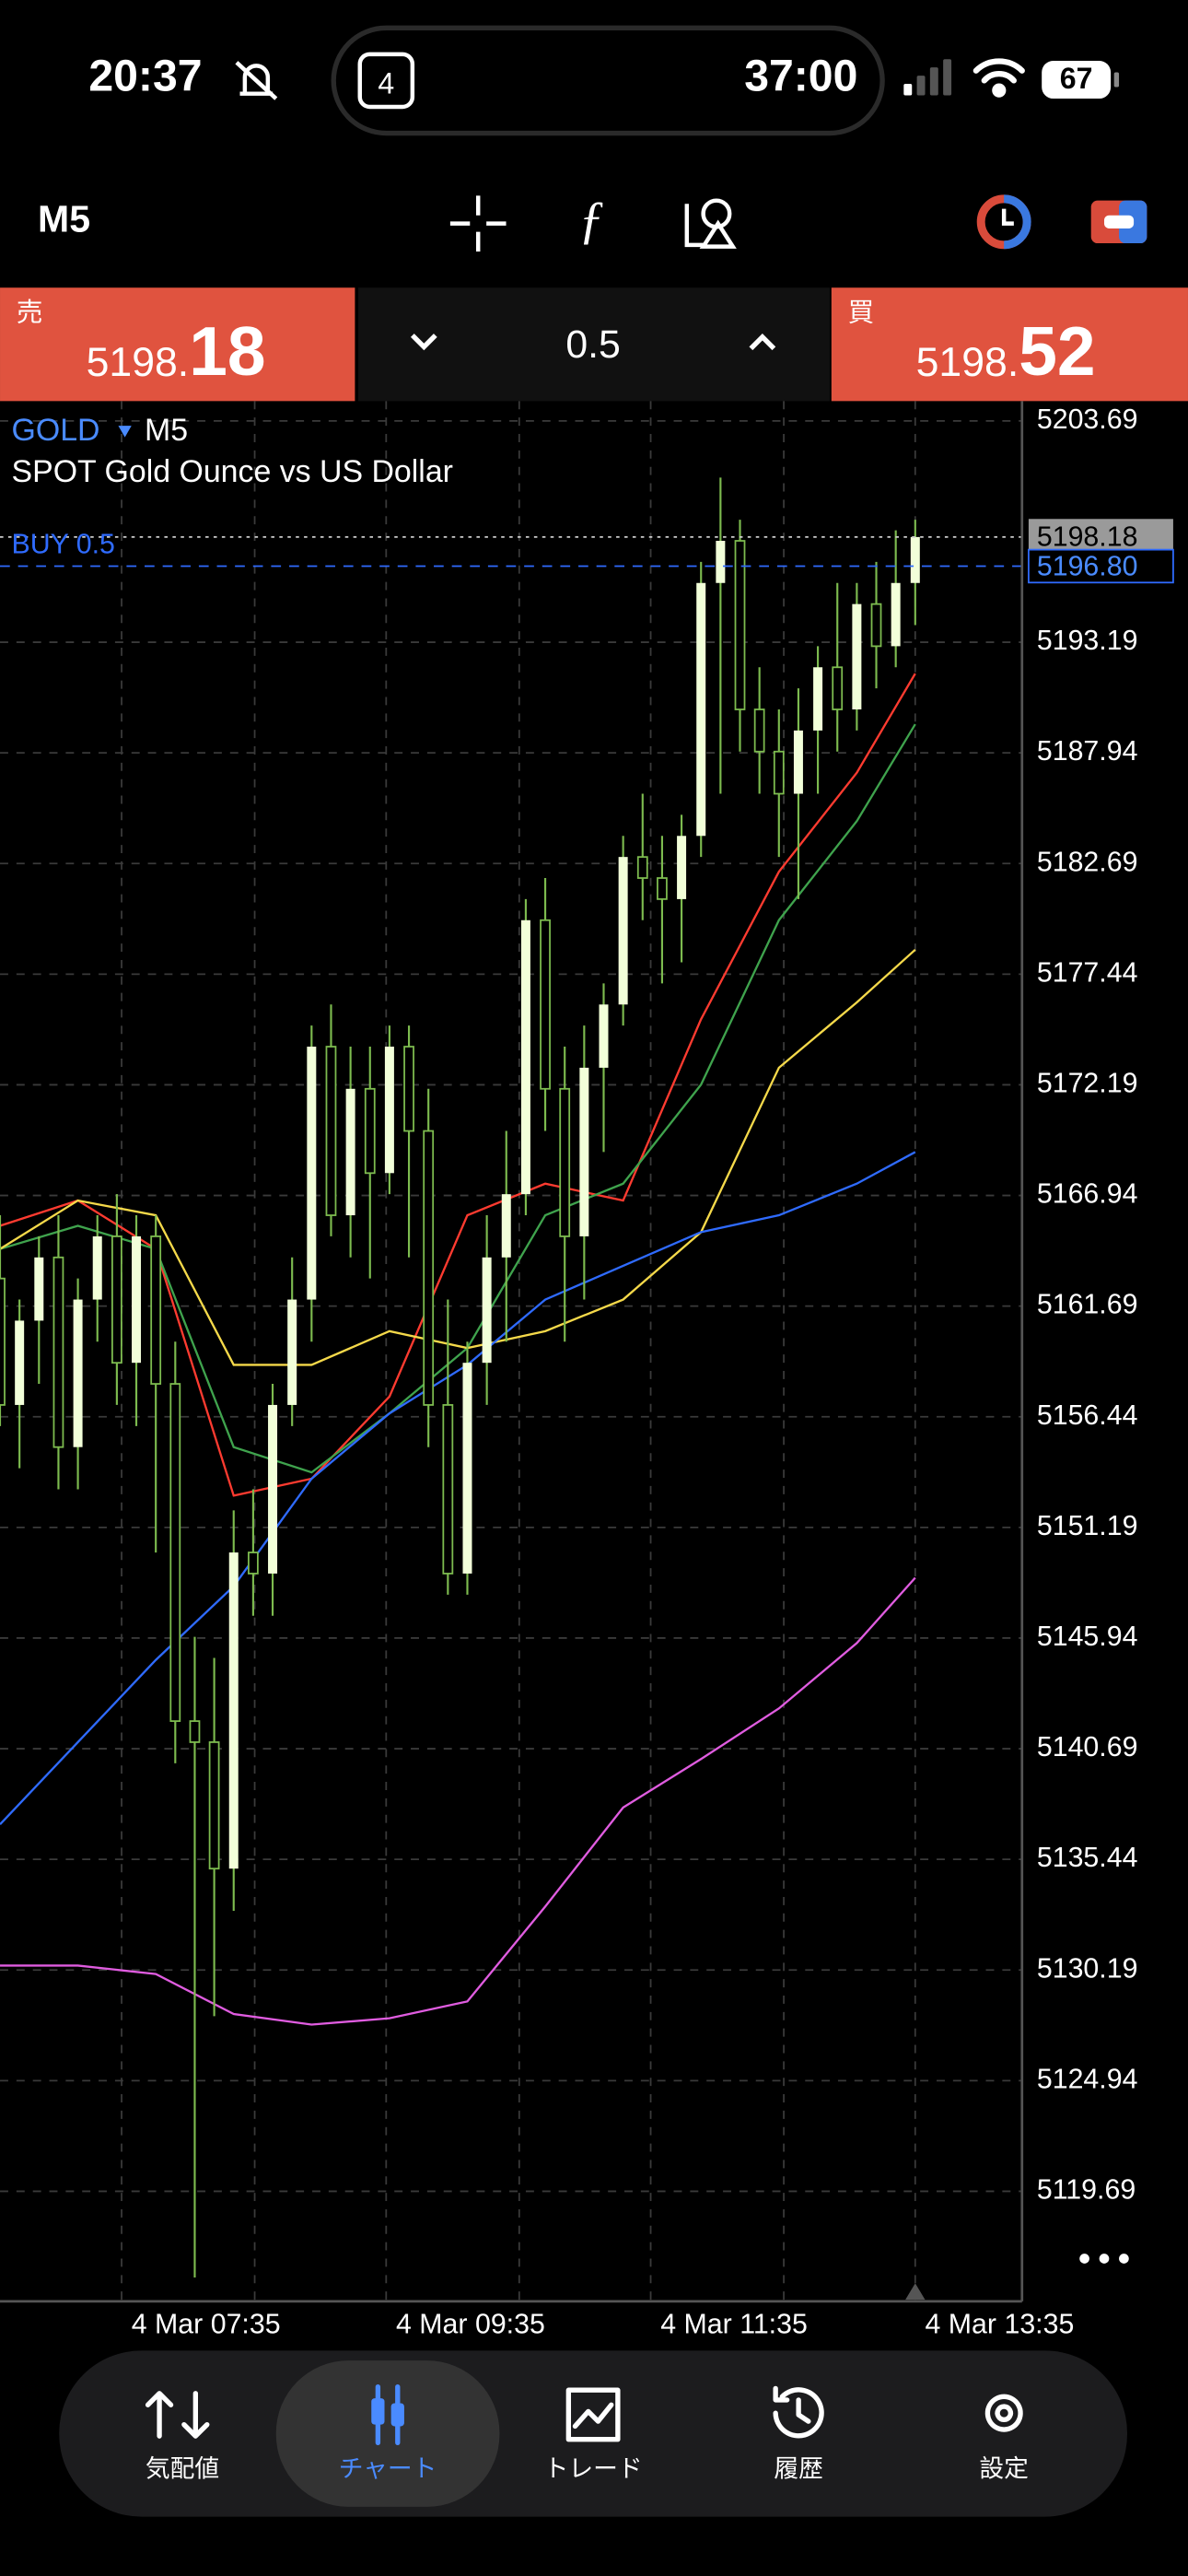 The height and width of the screenshot is (2576, 1188). I want to click on one-click-button, so click(1004, 222).